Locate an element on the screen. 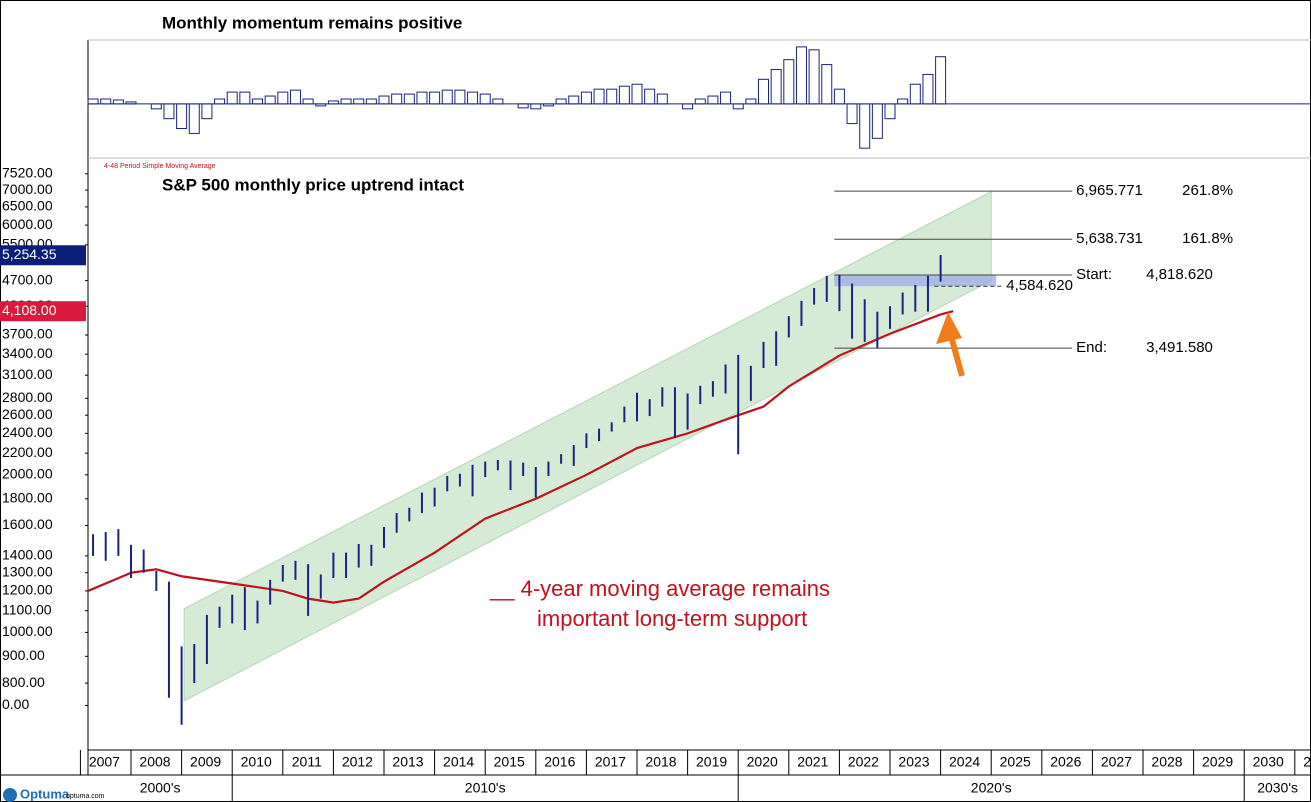 The width and height of the screenshot is (1311, 802). y-tick-label: 1000.00 is located at coordinates (27, 631).